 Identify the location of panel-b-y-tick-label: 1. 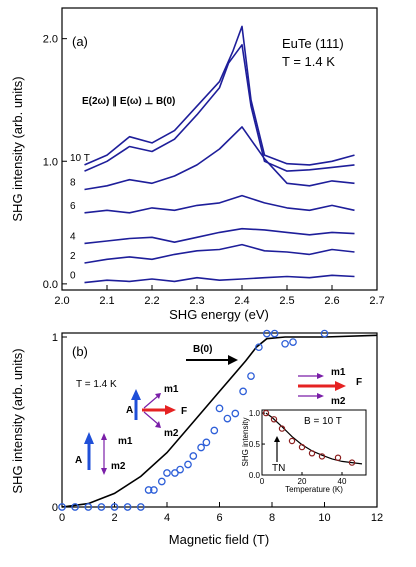
(55, 338).